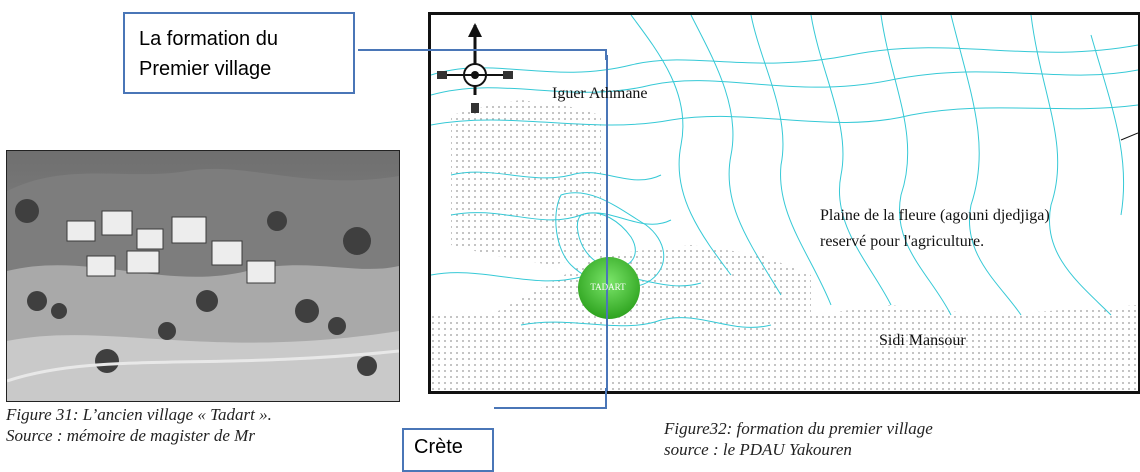 Image resolution: width=1140 pixels, height=472 pixels. What do you see at coordinates (798, 428) in the screenshot?
I see `figure32-caption-line1: Figure32: formation du premier village` at bounding box center [798, 428].